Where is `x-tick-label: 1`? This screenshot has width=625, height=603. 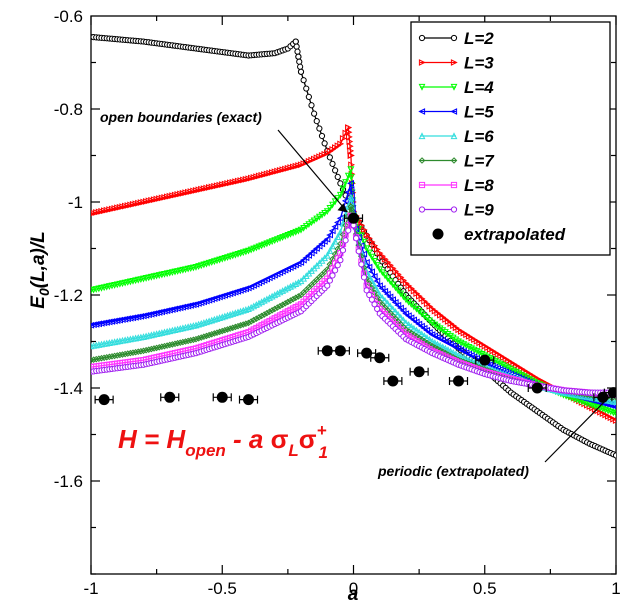 x-tick-label: 1 is located at coordinates (615, 588).